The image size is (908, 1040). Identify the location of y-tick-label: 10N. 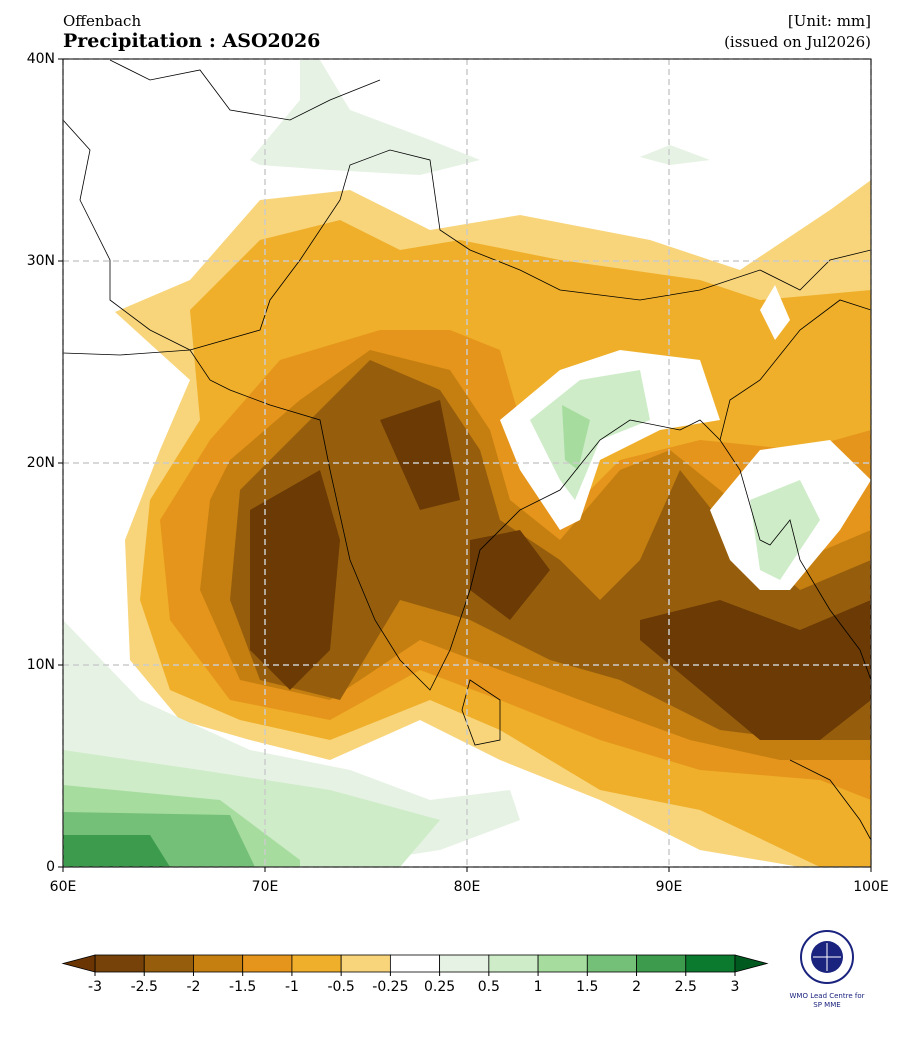
(41, 665).